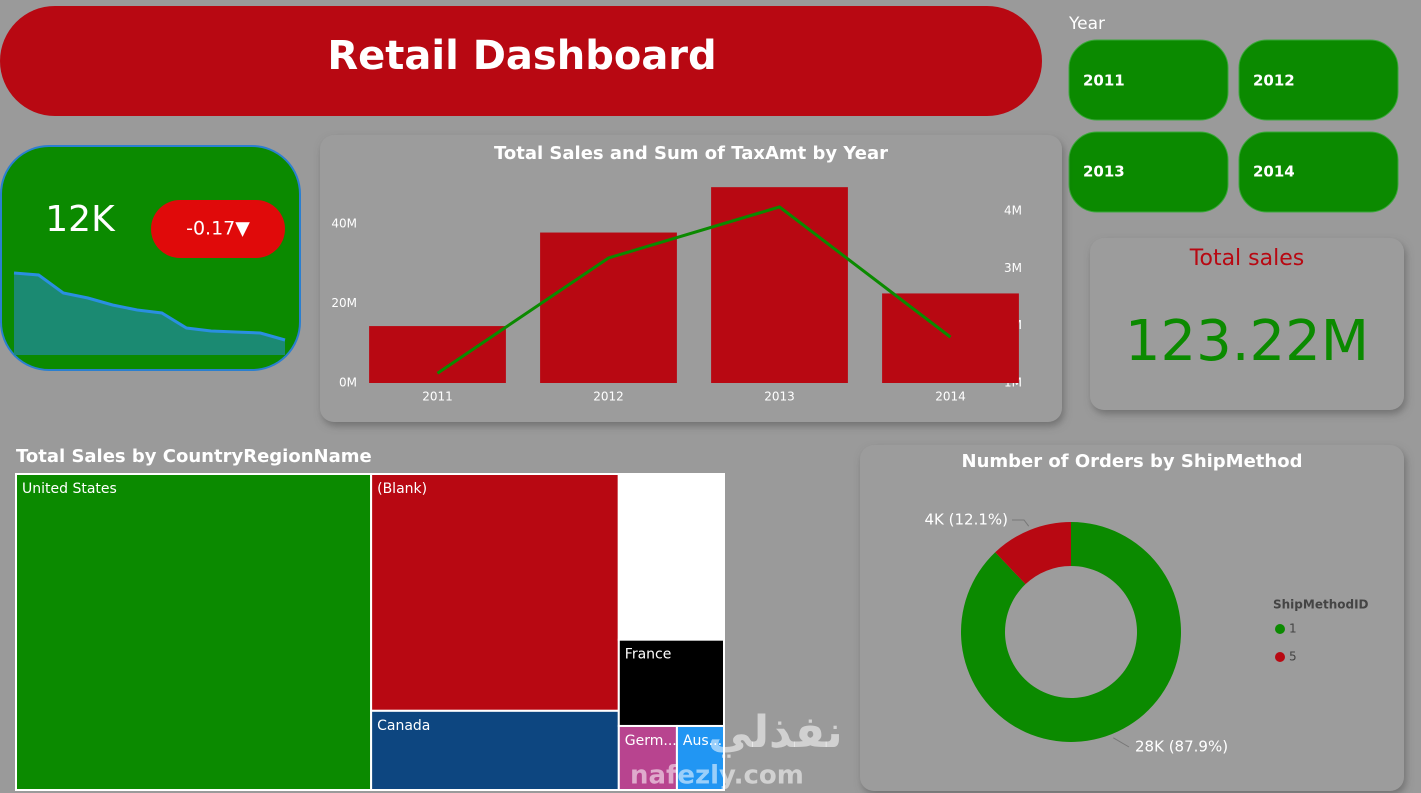 Image resolution: width=1421 pixels, height=793 pixels. I want to click on slicer-option: 2014, so click(1274, 172).